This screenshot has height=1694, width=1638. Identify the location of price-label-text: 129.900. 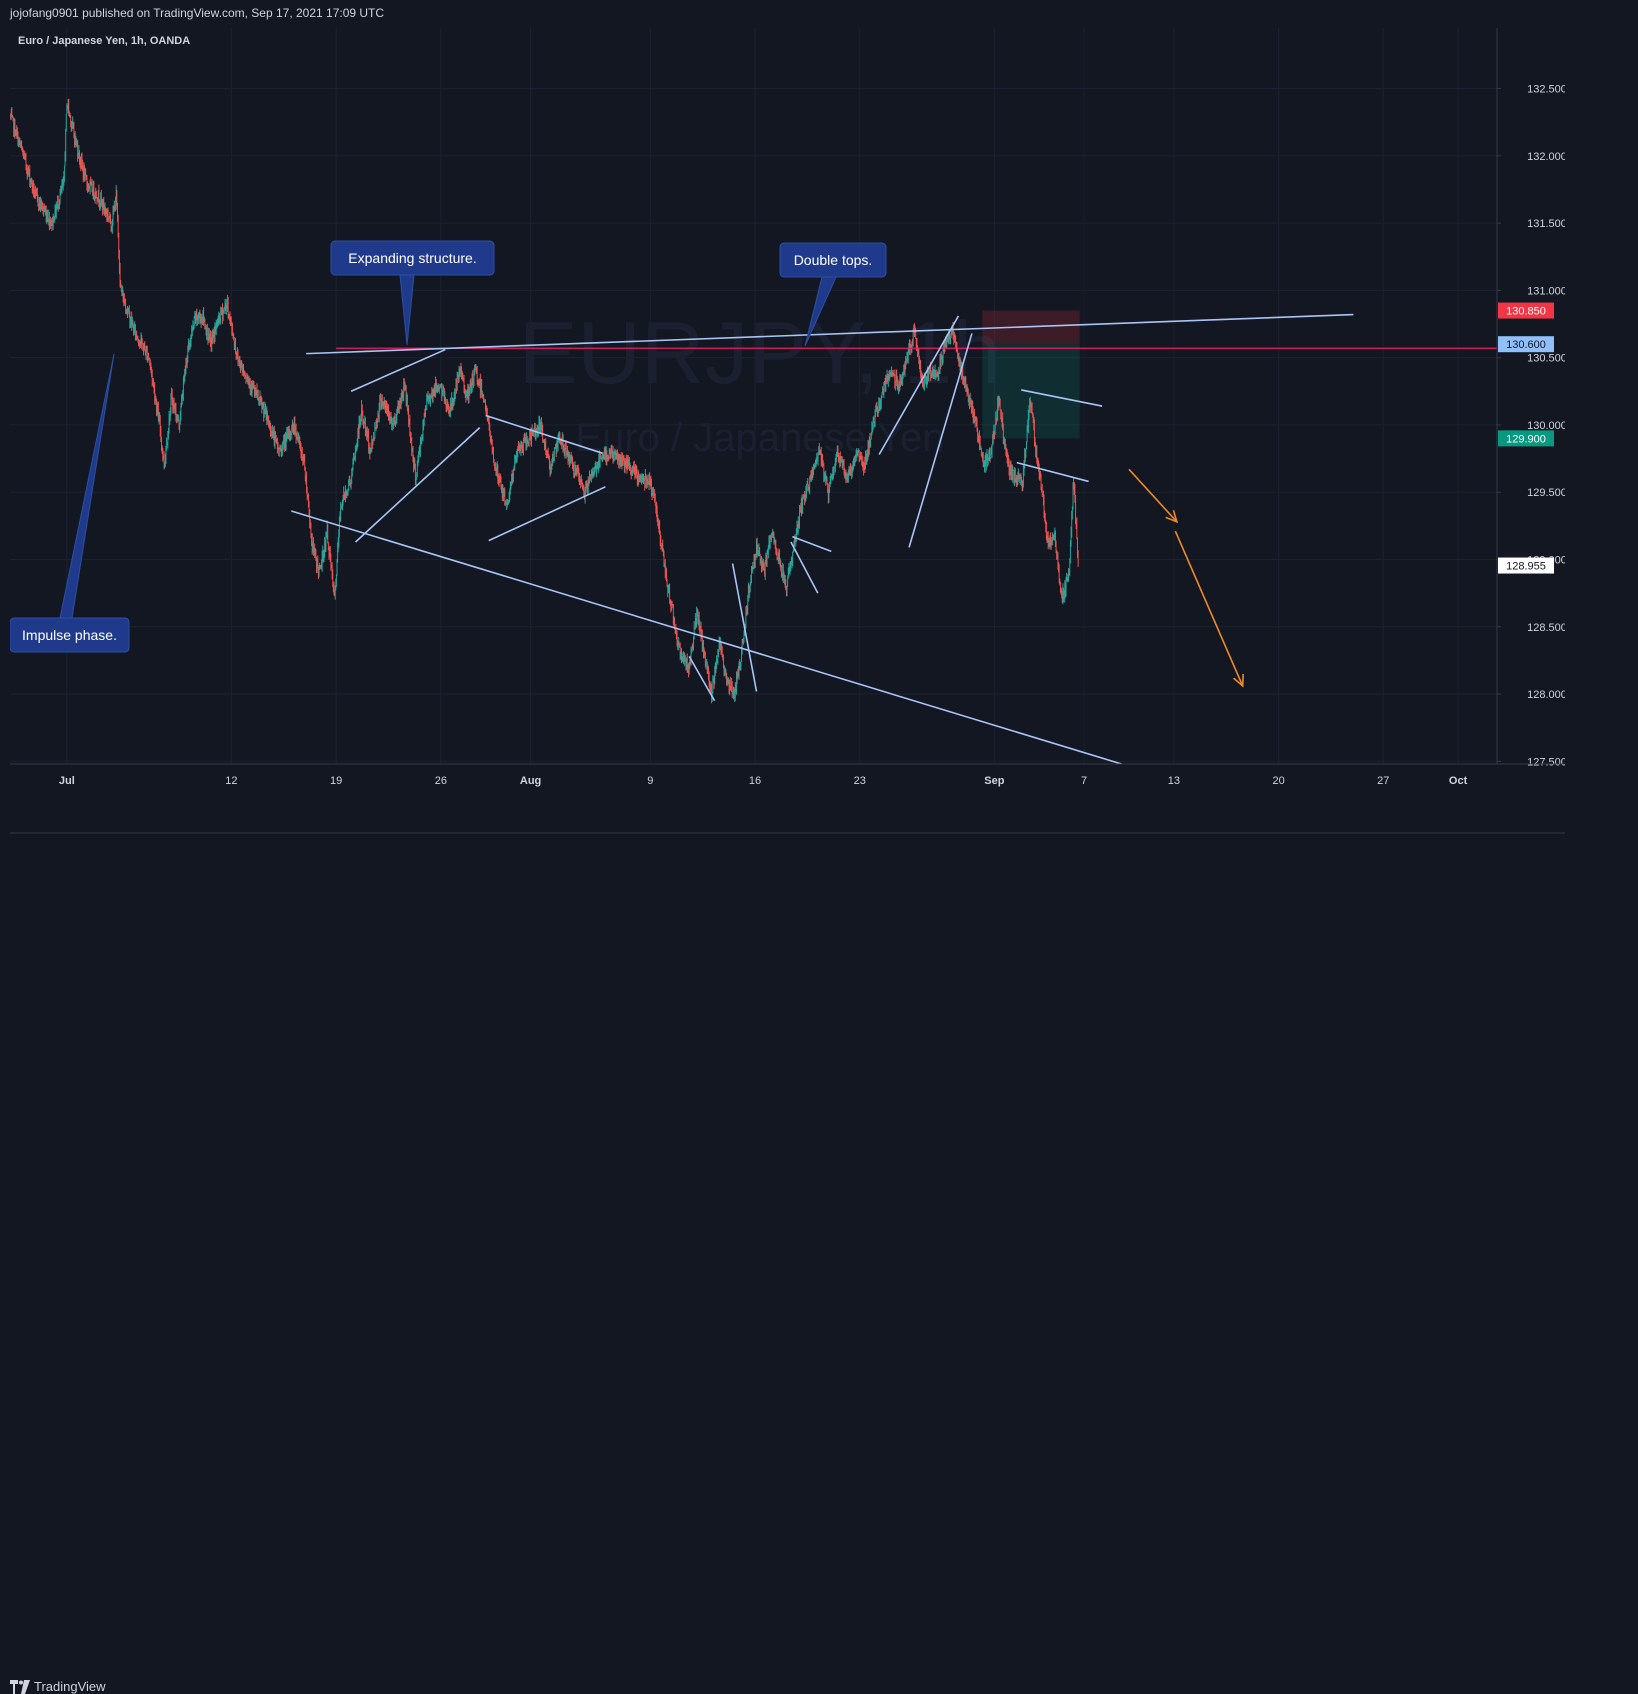
(1526, 439).